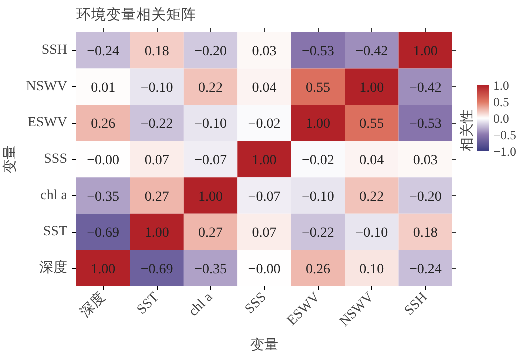  Describe the element at coordinates (55, 232) in the screenshot. I see `y-tick-label: SST` at that location.